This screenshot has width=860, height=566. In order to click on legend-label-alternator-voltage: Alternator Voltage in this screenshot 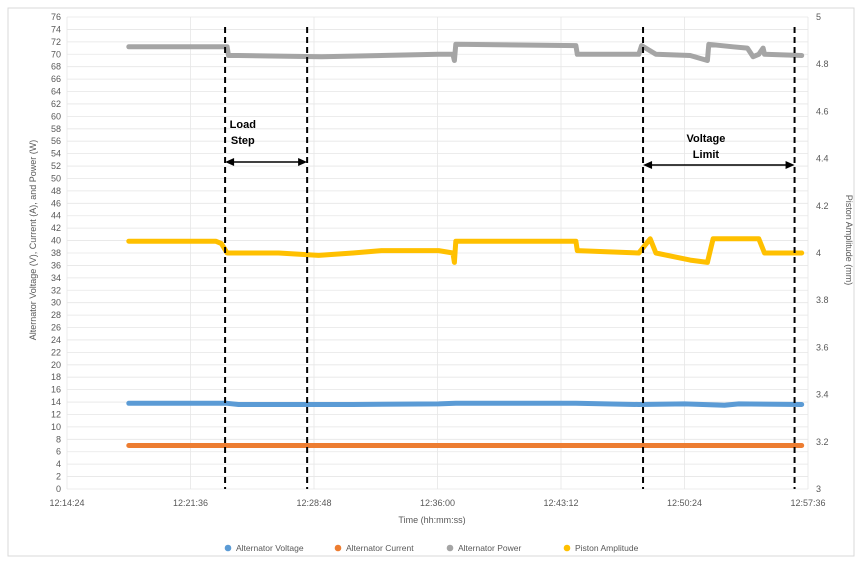, I will do `click(270, 548)`.